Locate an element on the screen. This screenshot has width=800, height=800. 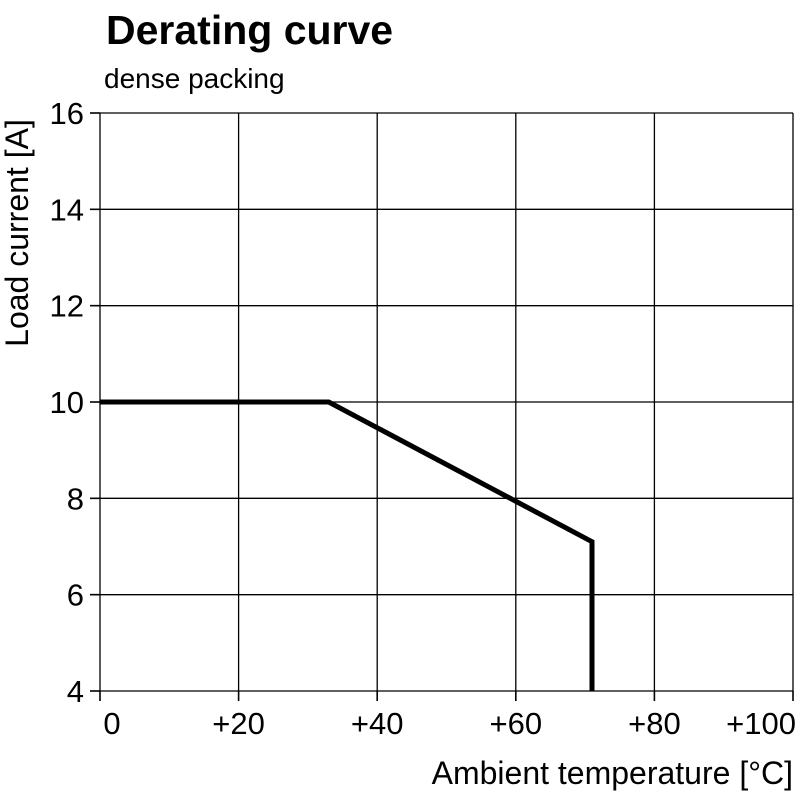
x-axis-label: Ambient temperature [°C] is located at coordinates (612, 773).